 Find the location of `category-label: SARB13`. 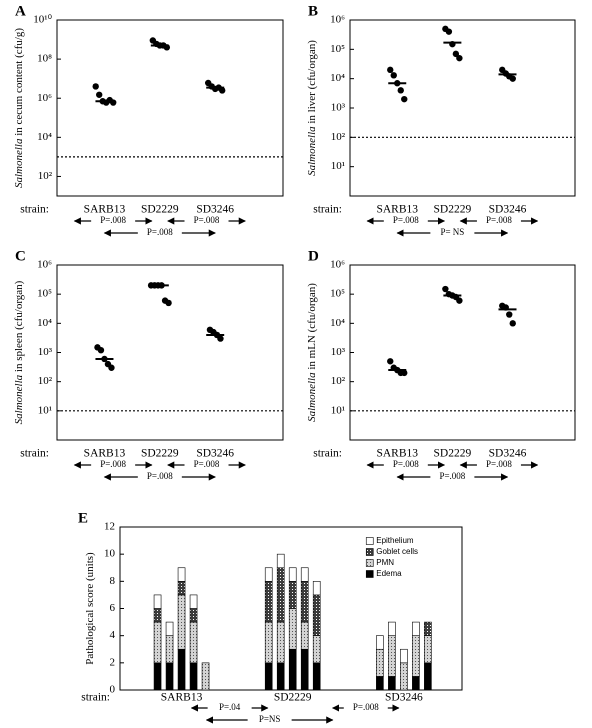

category-label: SARB13 is located at coordinates (105, 454).